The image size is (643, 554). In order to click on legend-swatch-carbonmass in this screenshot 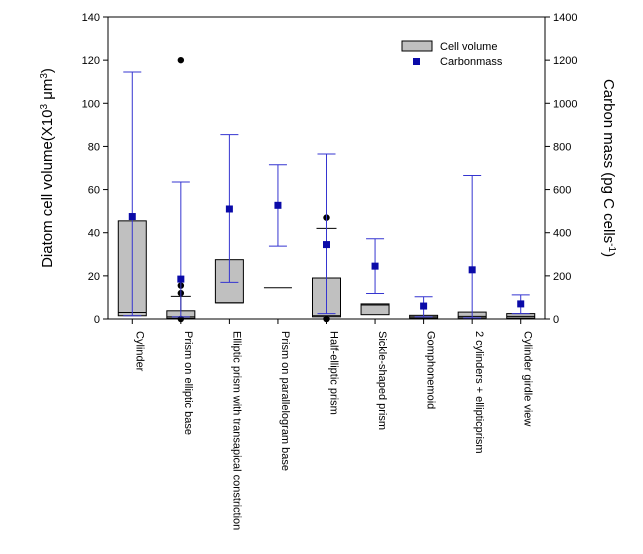, I will do `click(416, 61)`.